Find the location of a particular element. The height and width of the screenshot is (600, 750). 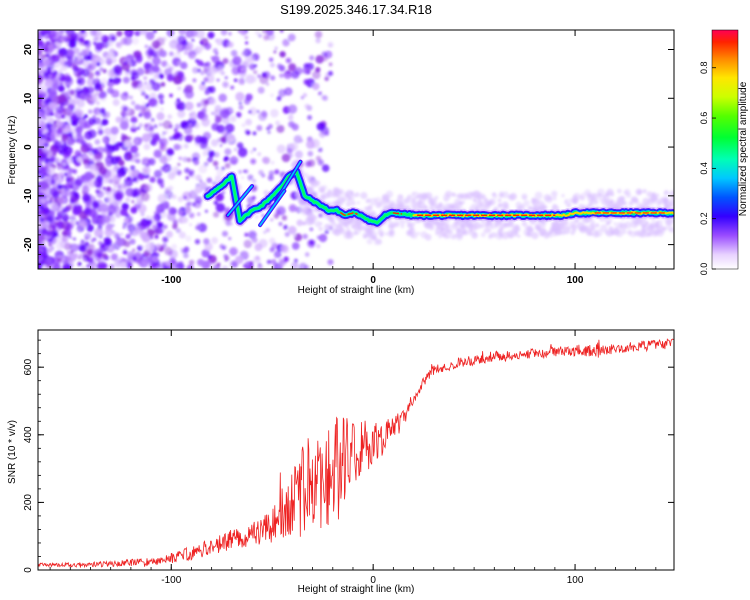

spectrogram-x-tick-label: 0 is located at coordinates (373, 280).